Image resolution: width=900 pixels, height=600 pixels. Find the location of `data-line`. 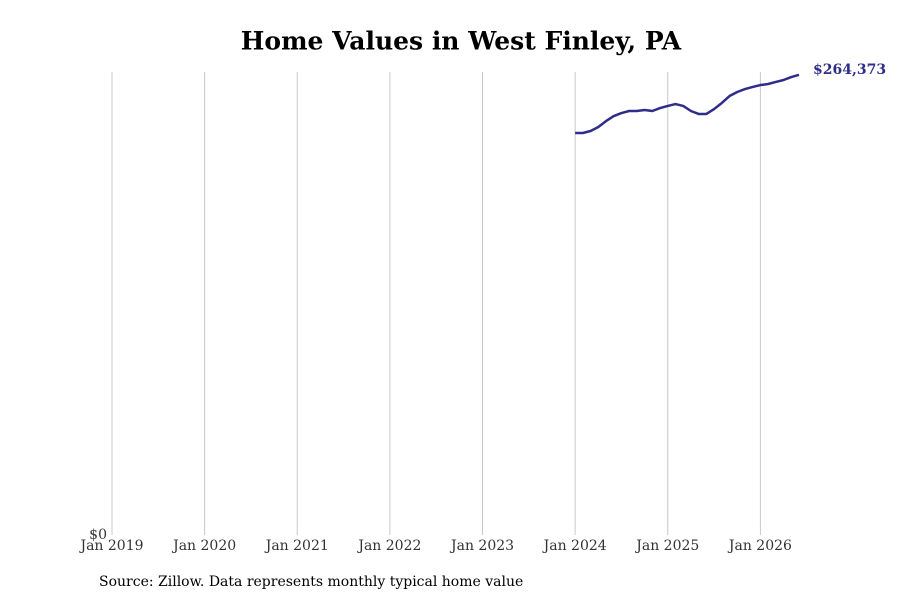

data-line is located at coordinates (687, 104).